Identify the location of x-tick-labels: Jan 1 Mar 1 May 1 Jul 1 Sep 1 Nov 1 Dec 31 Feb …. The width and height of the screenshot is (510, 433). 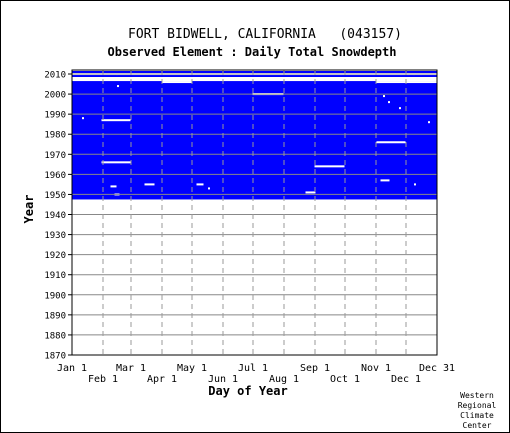
(256, 374).